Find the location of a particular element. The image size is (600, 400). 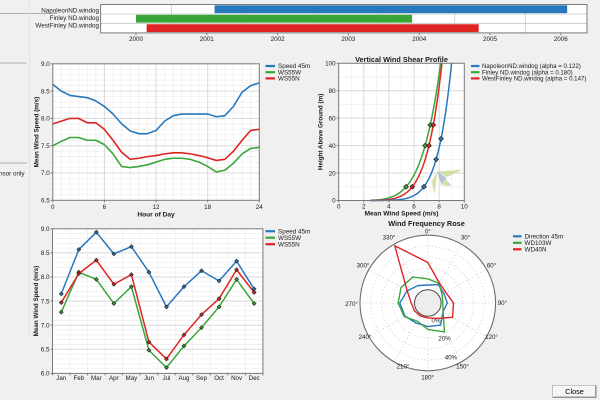

svg-text: Feb is located at coordinates (78, 378).